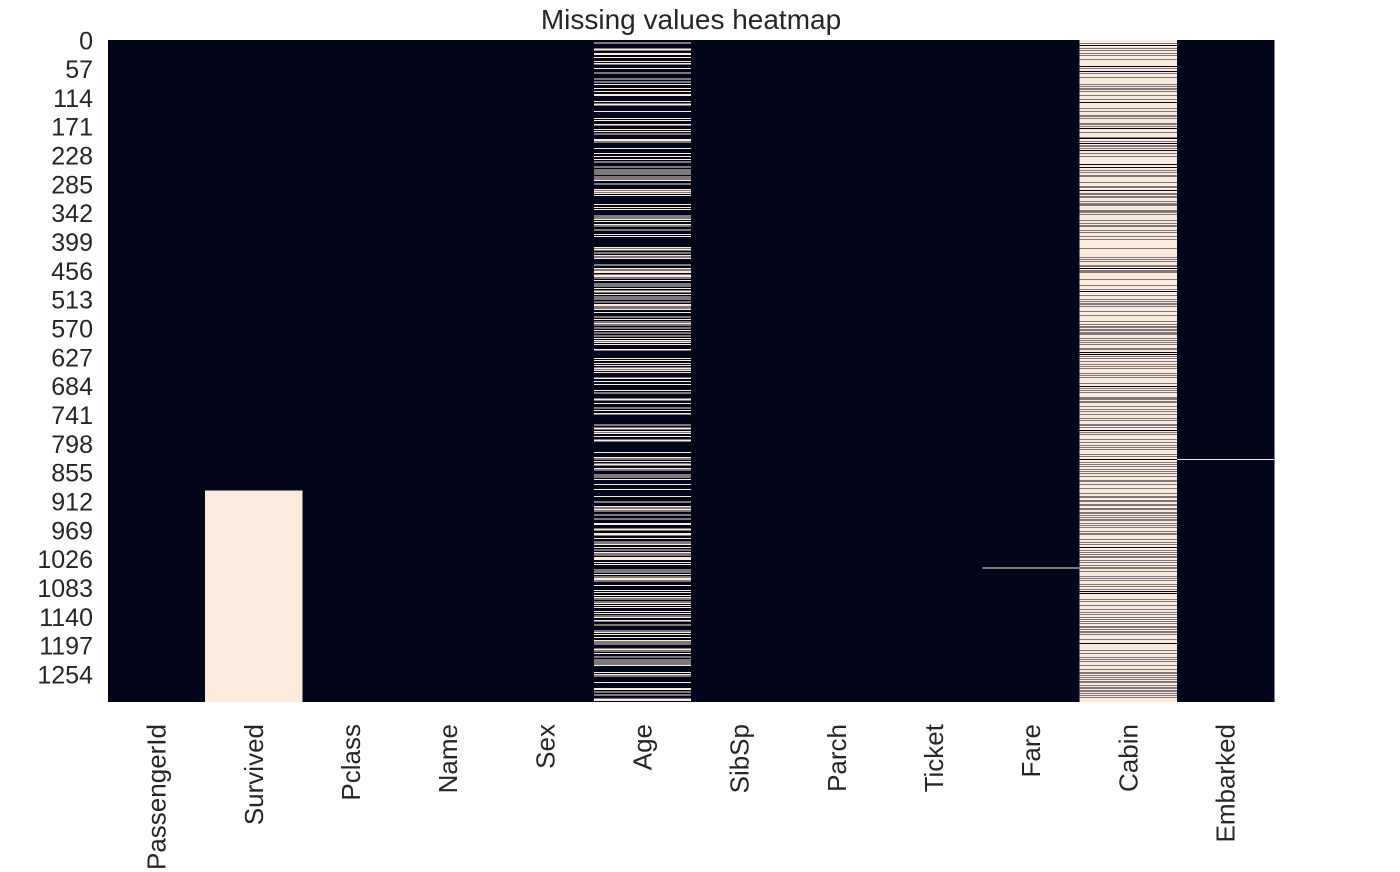 The width and height of the screenshot is (1400, 872). I want to click on x-tick-label: Ticket, so click(934, 757).